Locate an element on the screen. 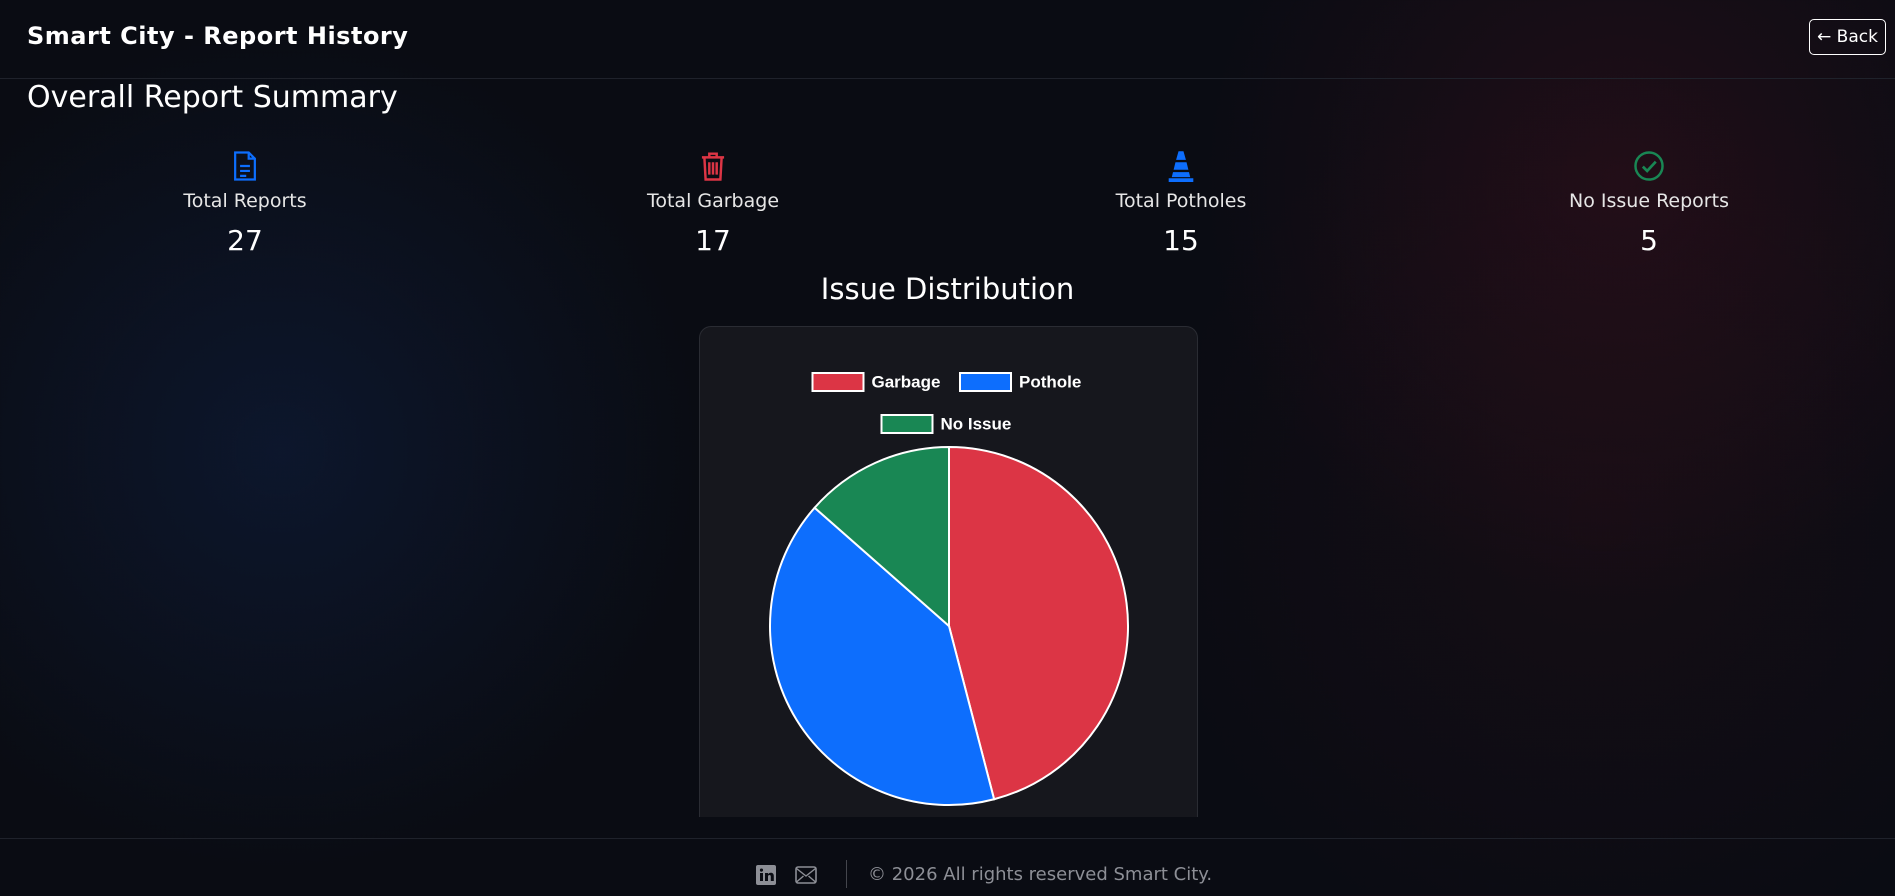  legend-label: Pothole is located at coordinates (1050, 381).